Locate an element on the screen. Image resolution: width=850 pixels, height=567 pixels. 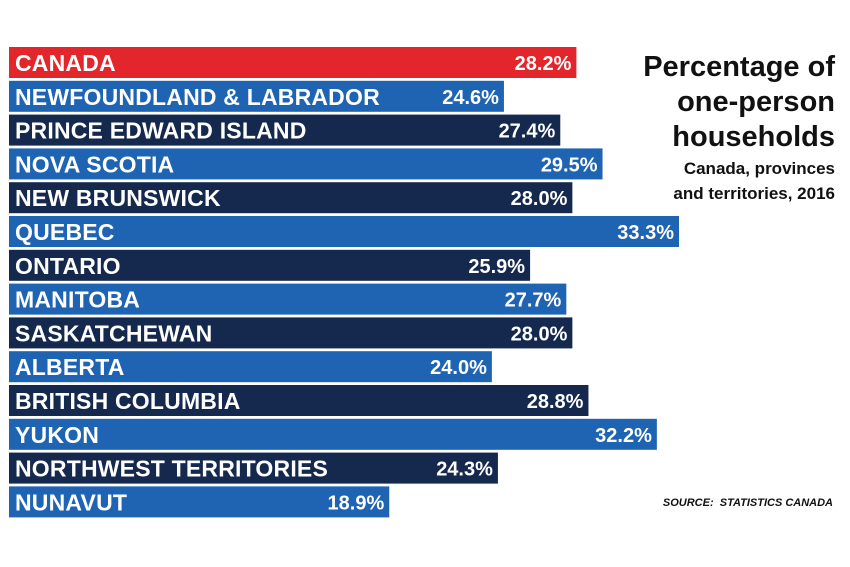
bar-value-label: 24.6% is located at coordinates (470, 98).